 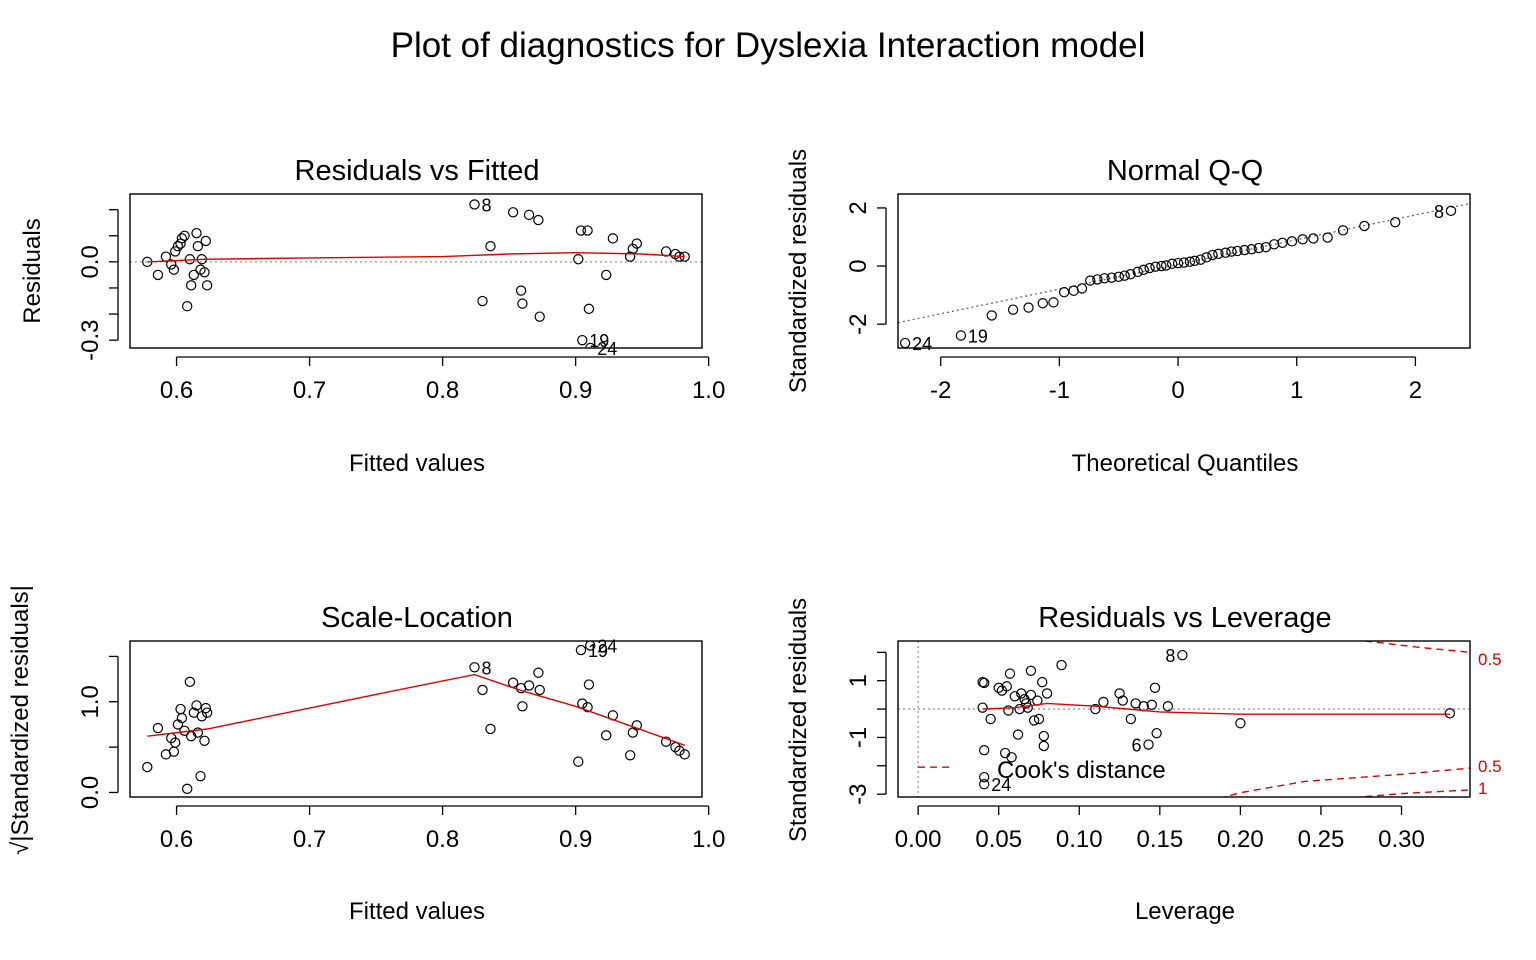 What do you see at coordinates (90, 261) in the screenshot?
I see `rvf-y-tick-label: 0.0` at bounding box center [90, 261].